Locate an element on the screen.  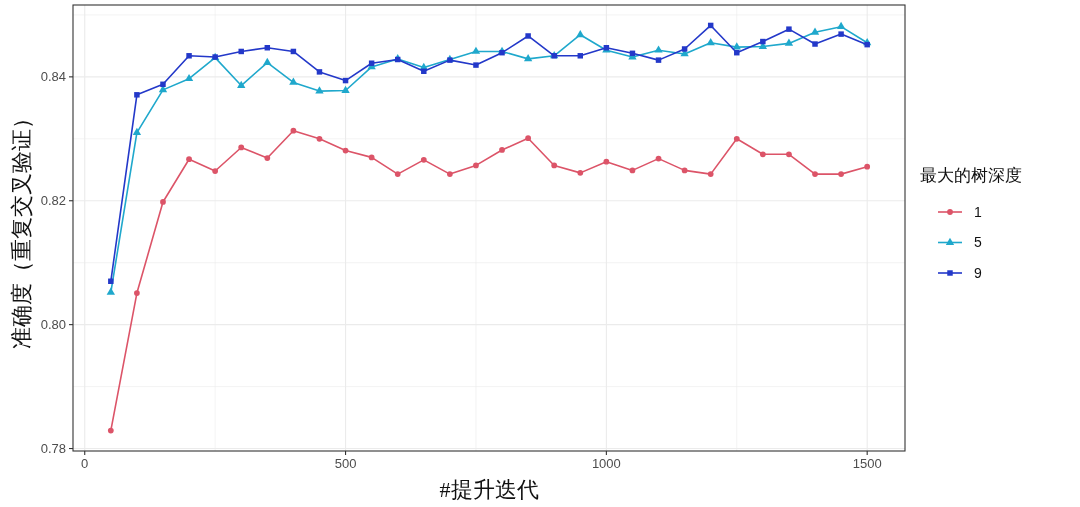
legend-title: 最大的树深度 is located at coordinates (971, 175).